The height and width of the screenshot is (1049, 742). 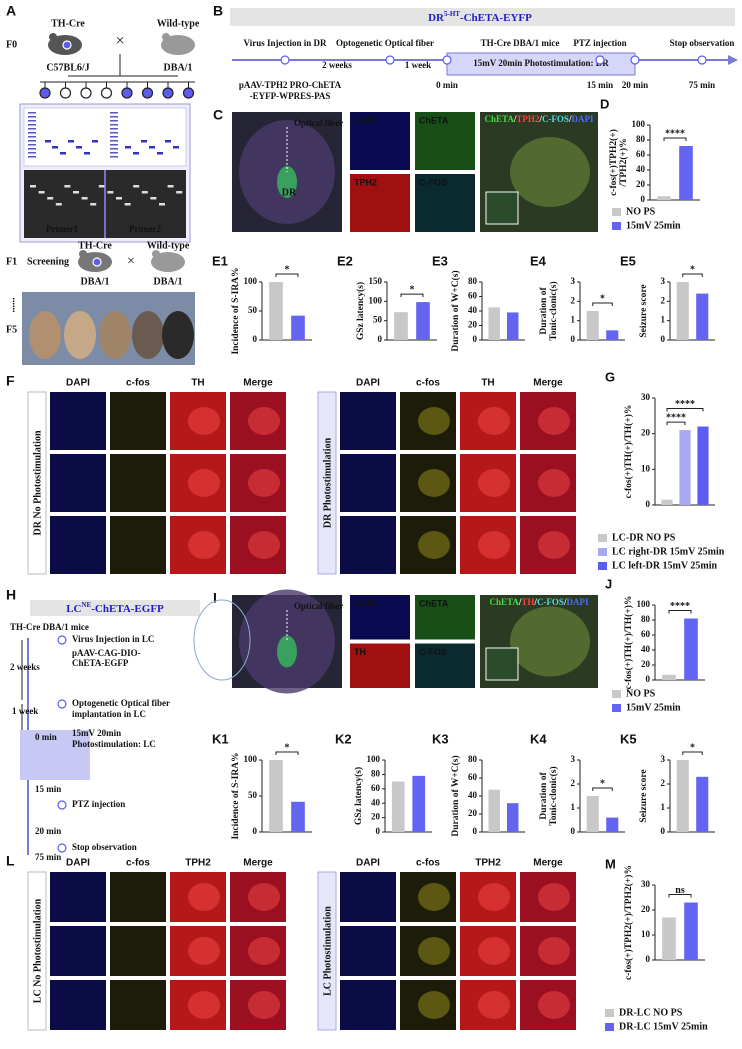 I want to click on label: 2, so click(x=573, y=300).